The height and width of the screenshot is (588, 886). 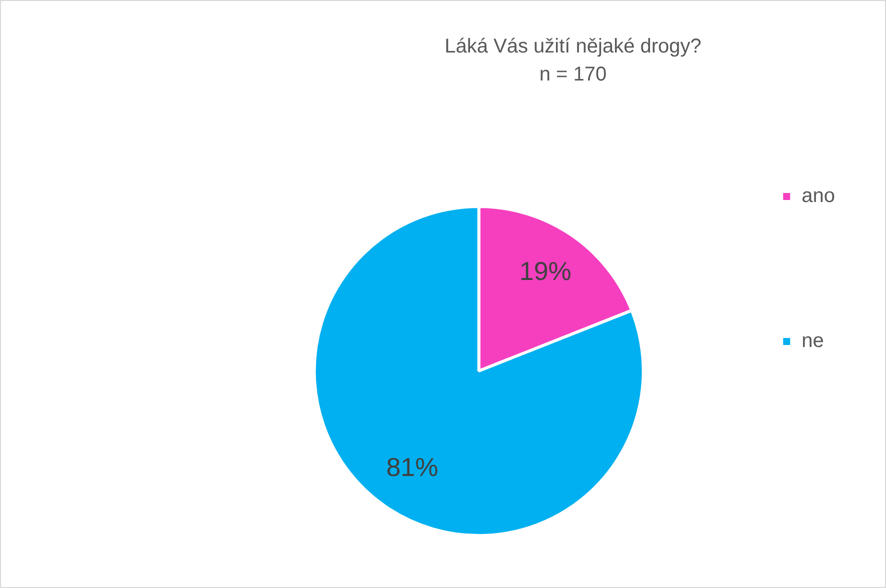 What do you see at coordinates (819, 196) in the screenshot?
I see `legend-label: ano` at bounding box center [819, 196].